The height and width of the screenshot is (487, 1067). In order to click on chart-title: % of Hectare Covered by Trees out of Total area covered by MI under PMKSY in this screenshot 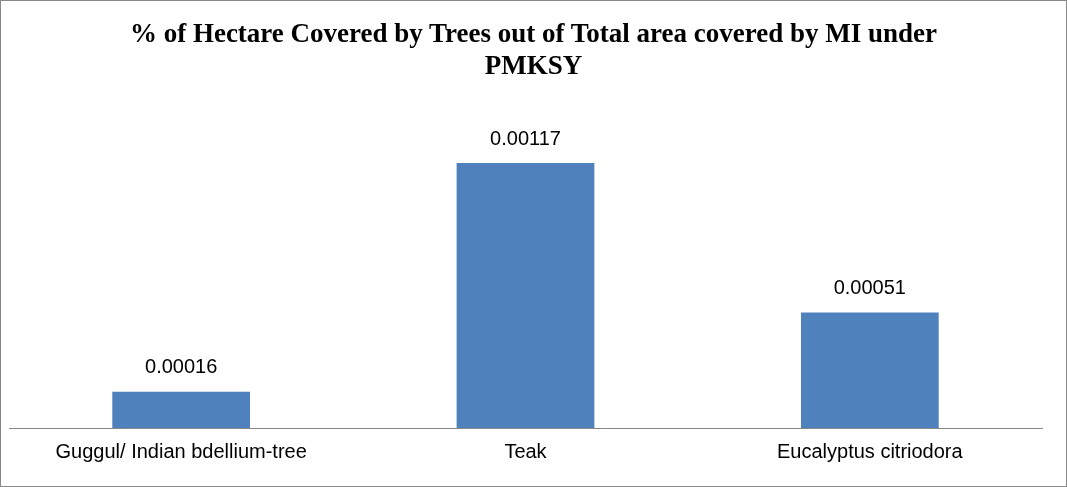, I will do `click(533, 49)`.